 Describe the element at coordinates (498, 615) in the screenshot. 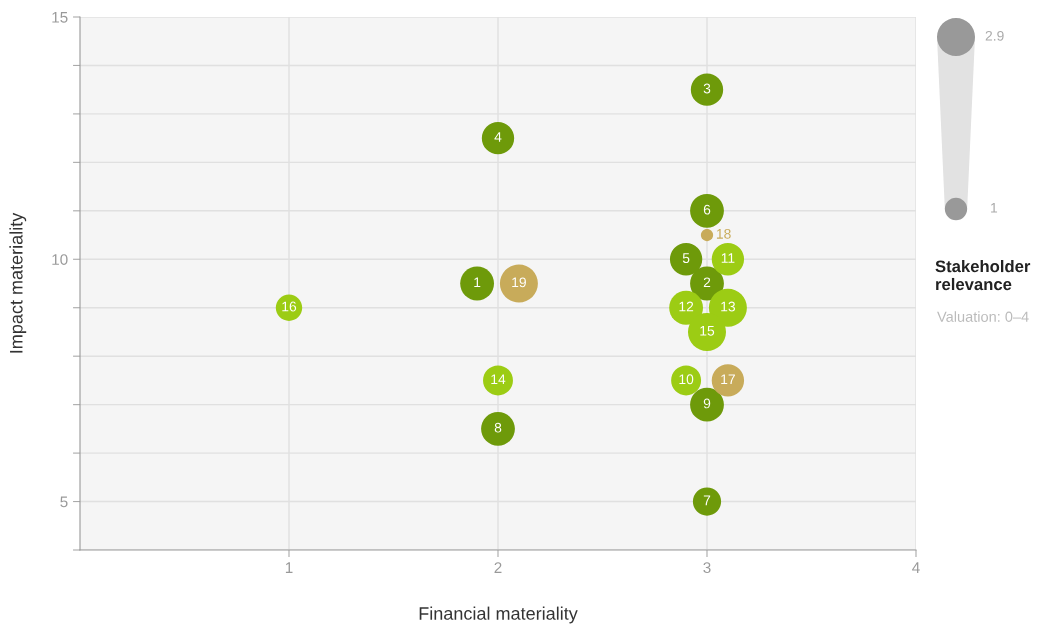

I see `x-axis-title: Financial materiality` at that location.